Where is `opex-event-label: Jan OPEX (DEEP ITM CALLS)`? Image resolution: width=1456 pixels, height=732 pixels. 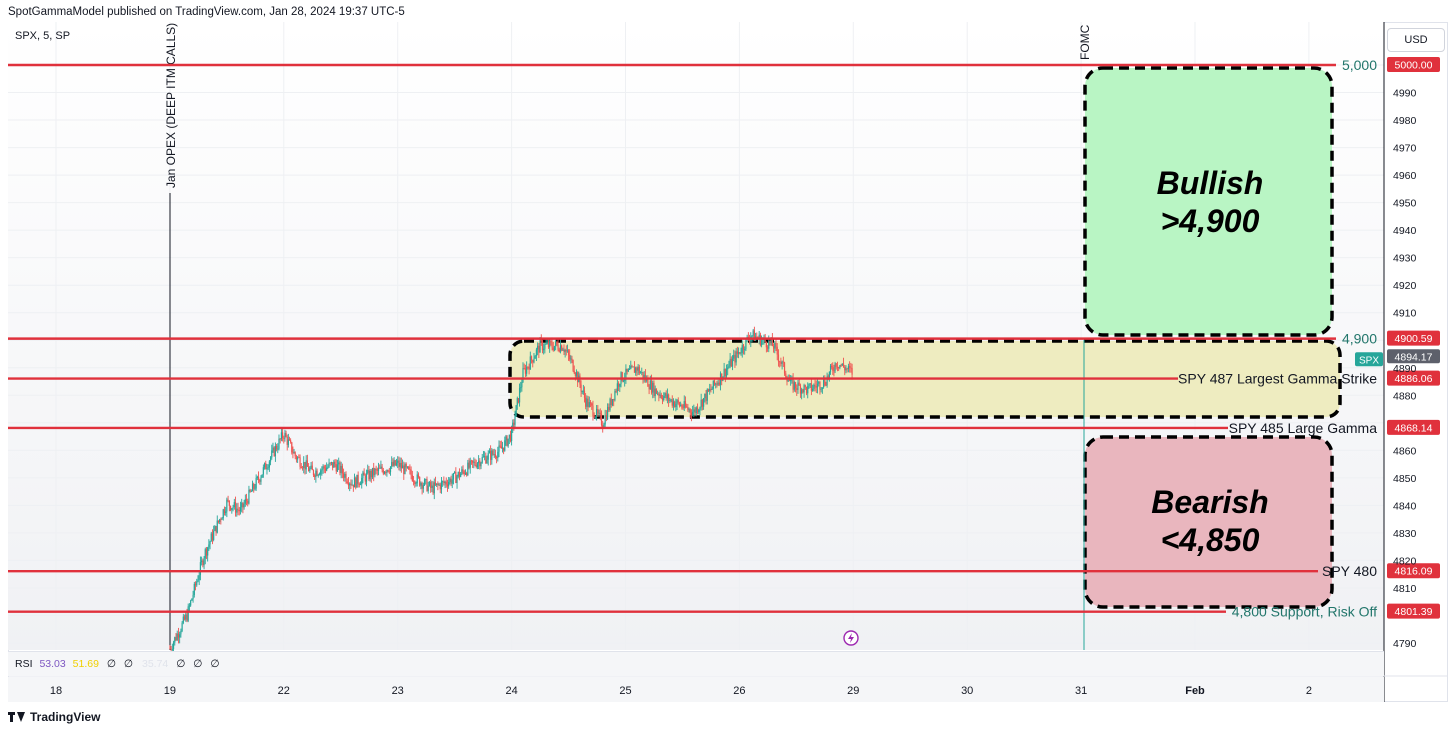 opex-event-label: Jan OPEX (DEEP ITM CALLS) is located at coordinates (171, 105).